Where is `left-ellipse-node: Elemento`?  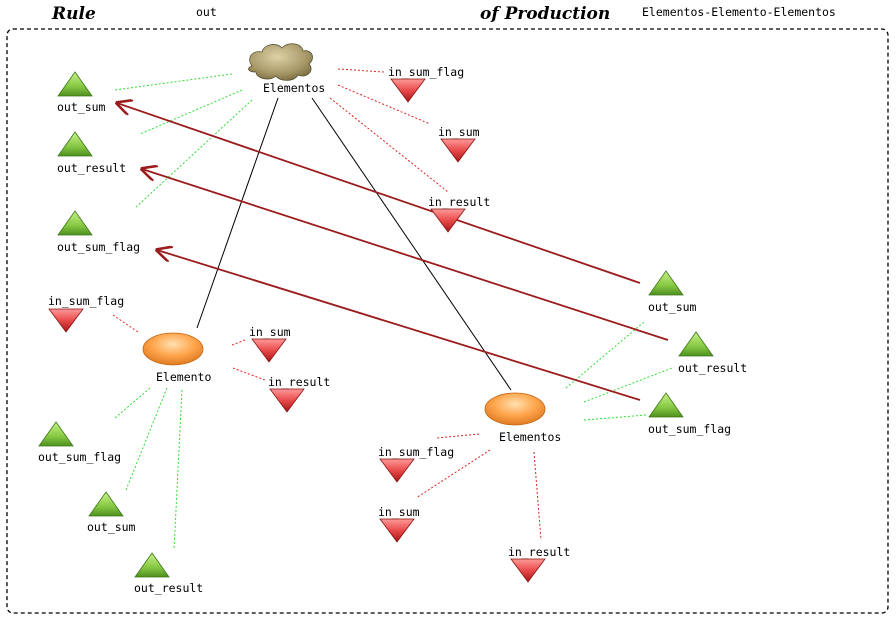
left-ellipse-node: Elemento is located at coordinates (176, 358).